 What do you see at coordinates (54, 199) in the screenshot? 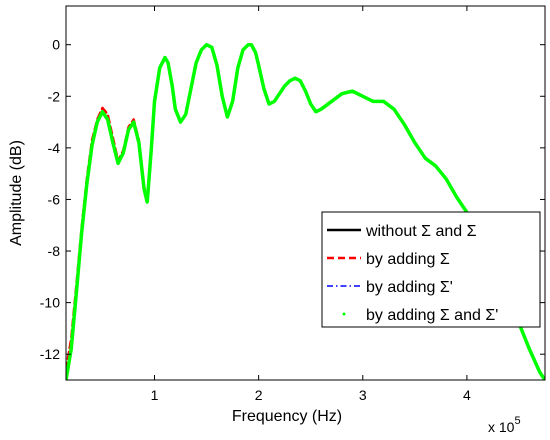
I see `y-tick-label: -6` at bounding box center [54, 199].